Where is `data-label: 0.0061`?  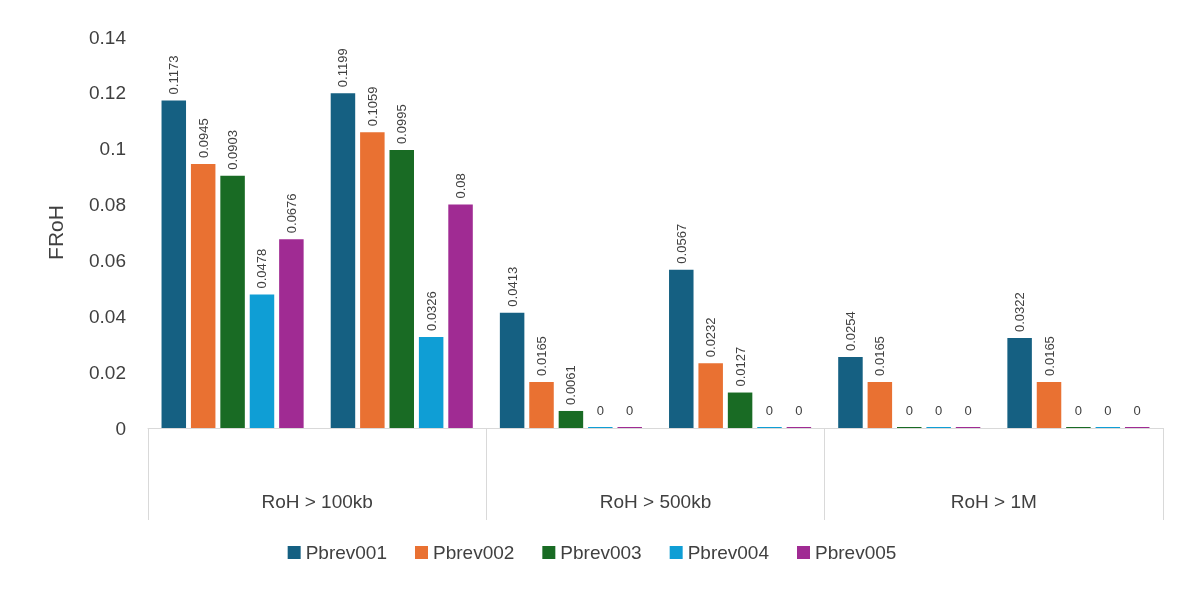
data-label: 0.0061 is located at coordinates (571, 385).